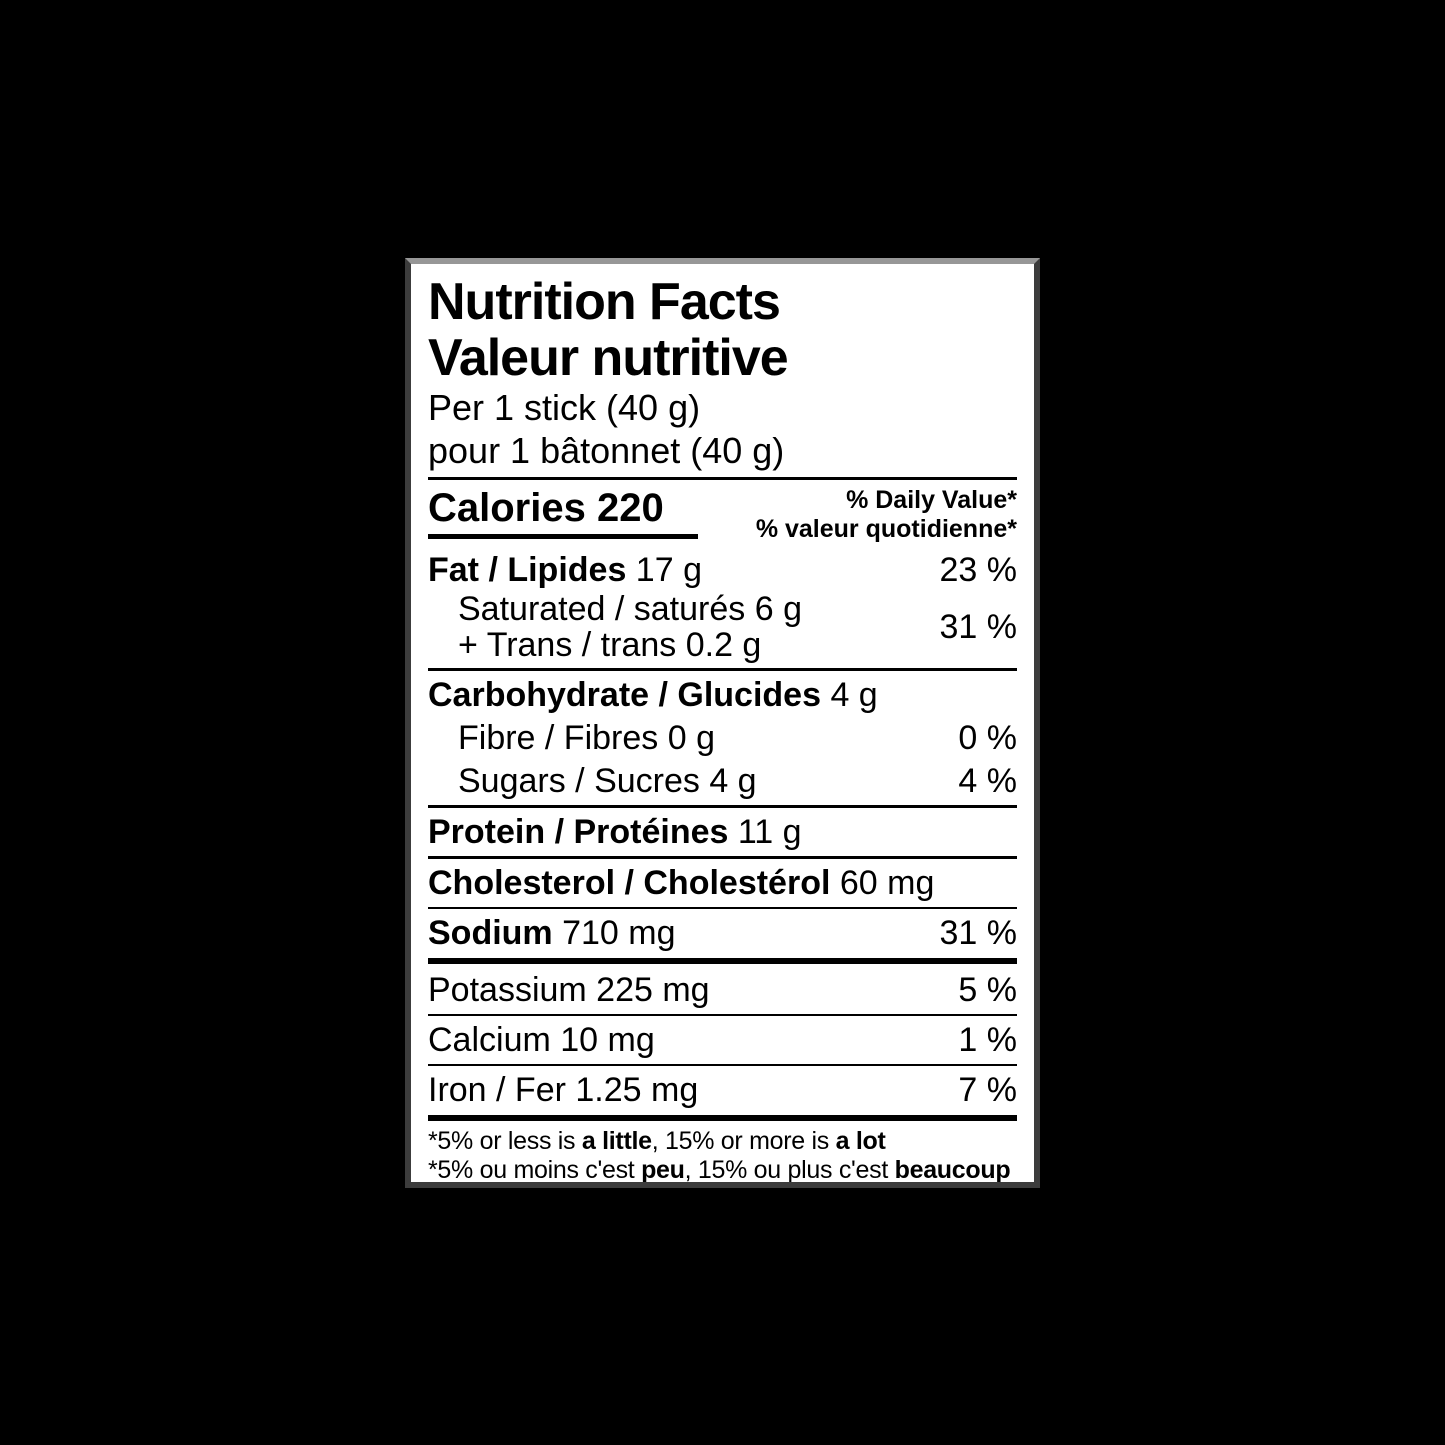 The image size is (1445, 1445). What do you see at coordinates (541, 1040) in the screenshot?
I see `calcium-name: Calcium 10 mg` at bounding box center [541, 1040].